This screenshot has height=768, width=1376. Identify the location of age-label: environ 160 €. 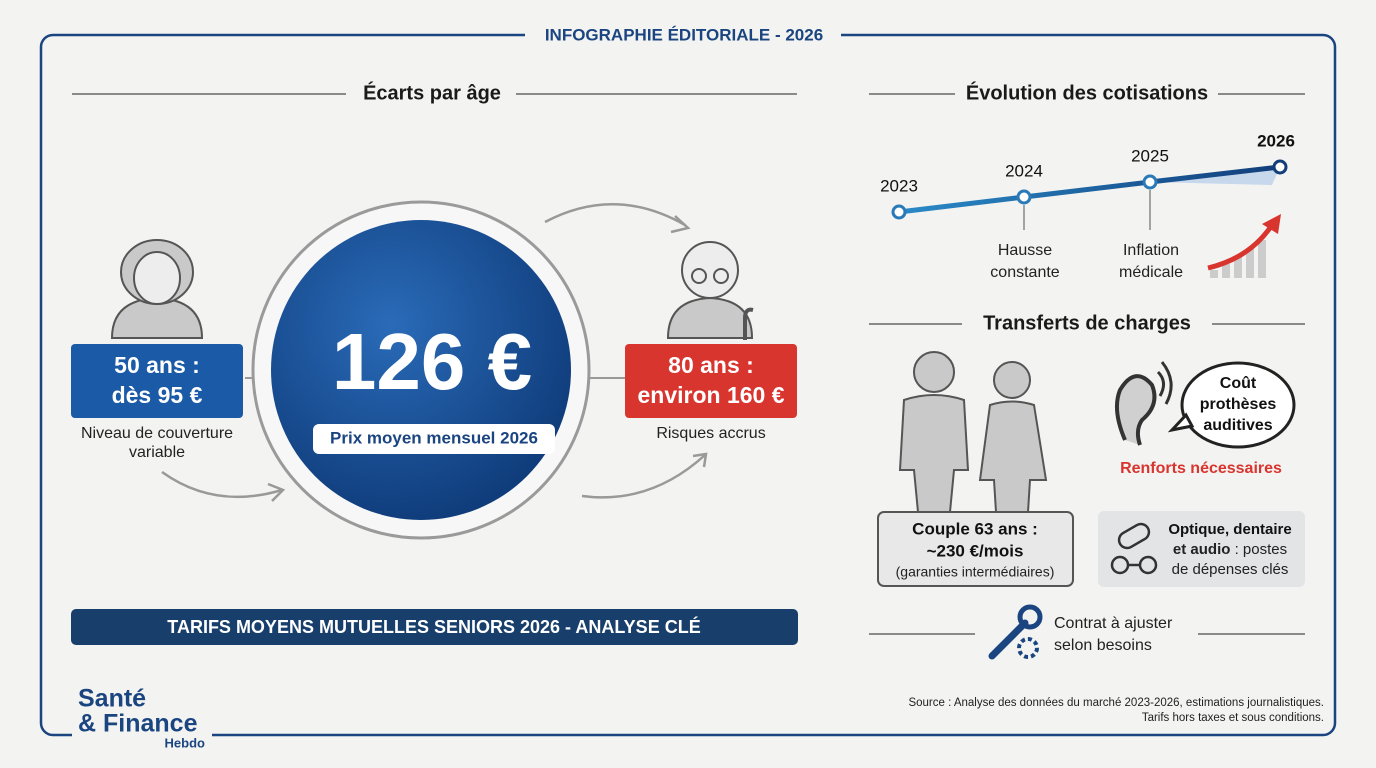
(710, 395).